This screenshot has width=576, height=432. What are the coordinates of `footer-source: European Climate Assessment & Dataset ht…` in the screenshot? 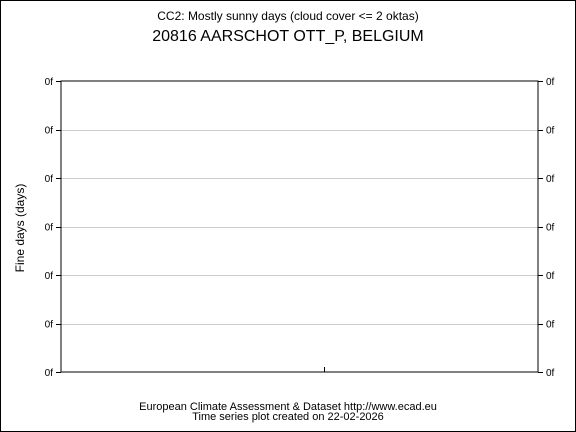 It's located at (288, 407).